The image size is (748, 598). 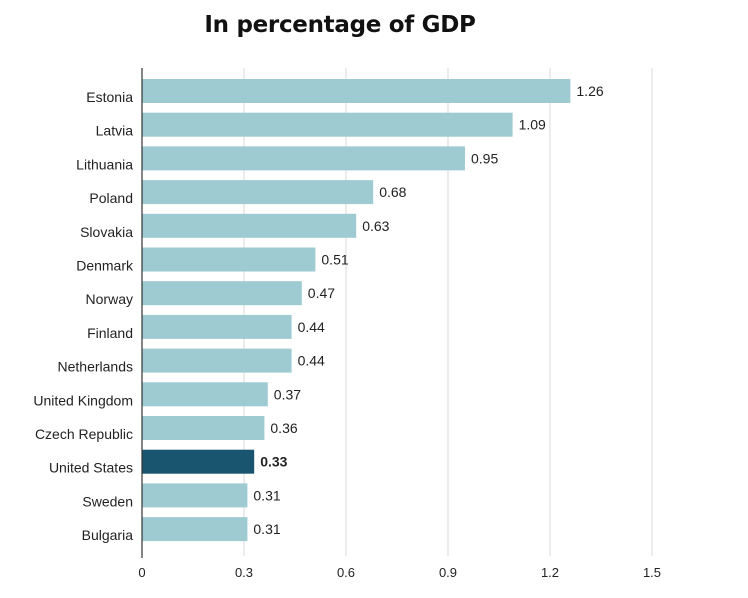 I want to click on value-label: 0.37, so click(x=287, y=394).